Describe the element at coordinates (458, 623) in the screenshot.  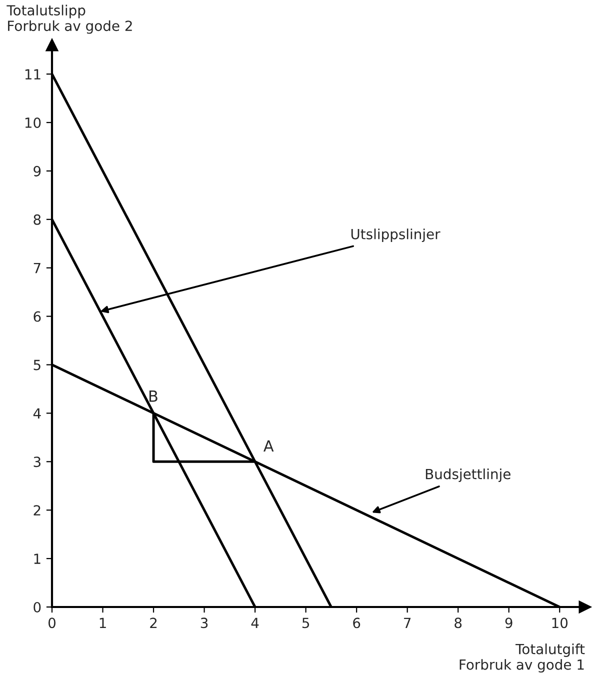
I see `x-tick-label: 8` at that location.